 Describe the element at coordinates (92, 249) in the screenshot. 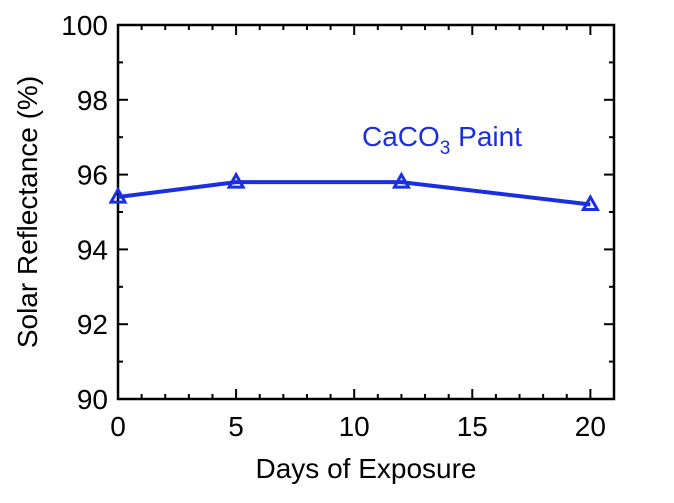

I see `y-tick-label: 94` at that location.